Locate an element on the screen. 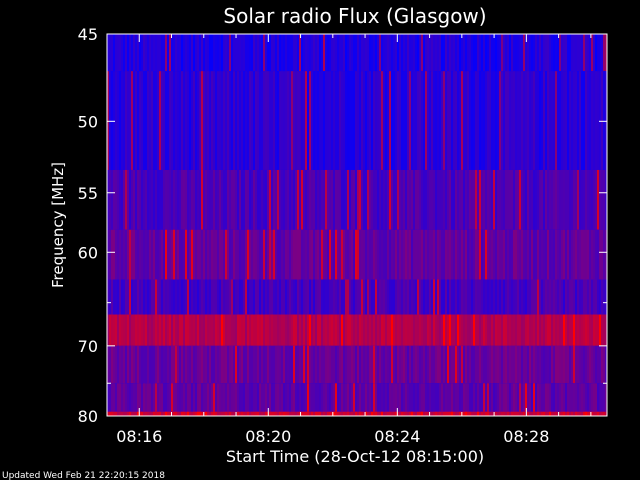 Image resolution: width=640 pixels, height=480 pixels. y-tick-label: 60 is located at coordinates (88, 252).